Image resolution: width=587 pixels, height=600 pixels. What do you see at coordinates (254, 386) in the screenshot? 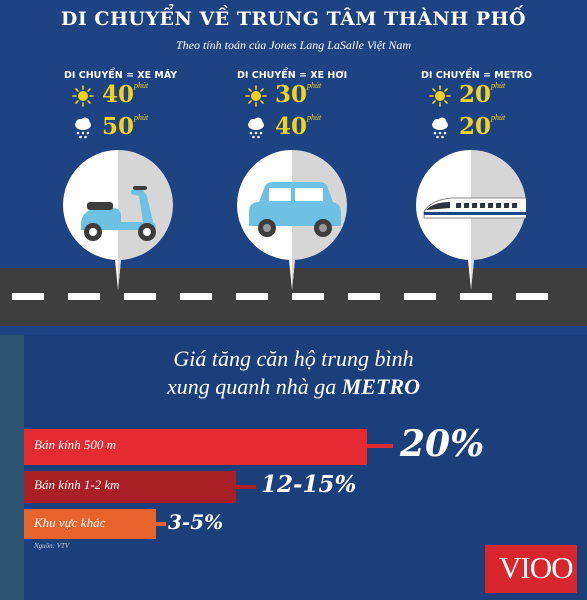
I see `price-heading-line2-prefix: xung quanh nhà ga` at bounding box center [254, 386].